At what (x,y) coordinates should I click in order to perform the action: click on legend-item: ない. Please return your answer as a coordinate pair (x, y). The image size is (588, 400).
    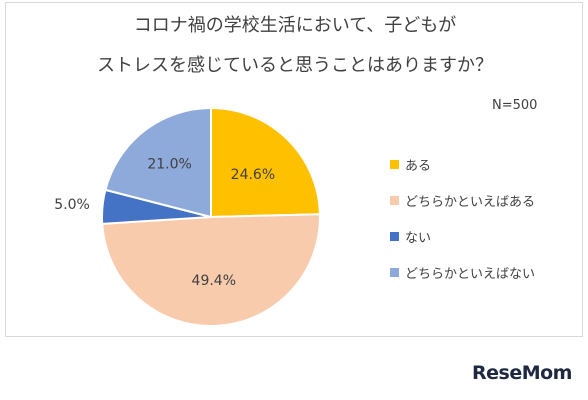
    Looking at the image, I should click on (482, 236).